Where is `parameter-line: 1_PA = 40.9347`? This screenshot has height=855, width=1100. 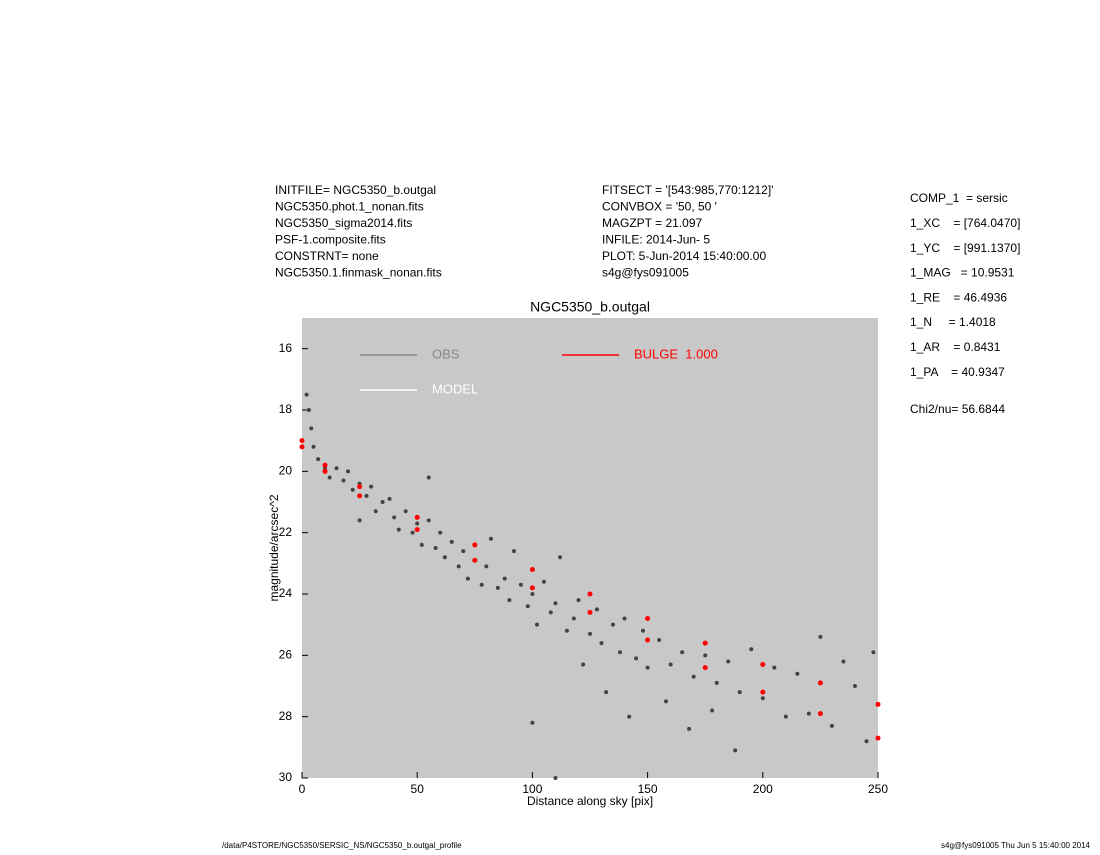
parameter-line: 1_PA = 40.9347 is located at coordinates (957, 372).